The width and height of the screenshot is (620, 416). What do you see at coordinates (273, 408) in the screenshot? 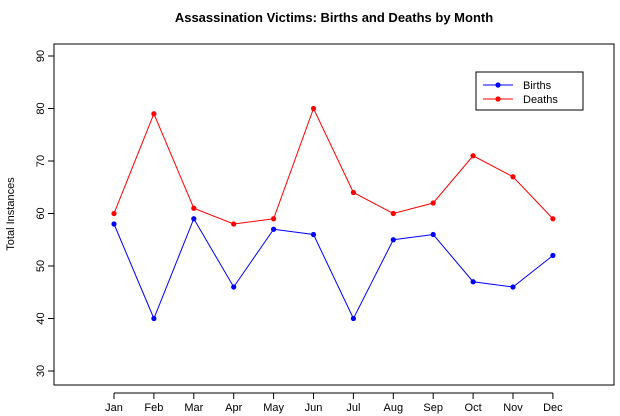
I see `x-tick-label: May` at bounding box center [273, 408].